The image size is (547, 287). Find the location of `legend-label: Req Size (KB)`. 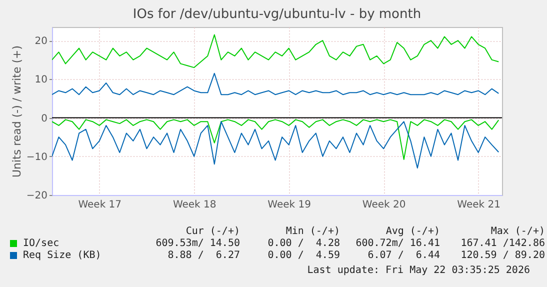

legend-label: Req Size (KB) is located at coordinates (62, 255).